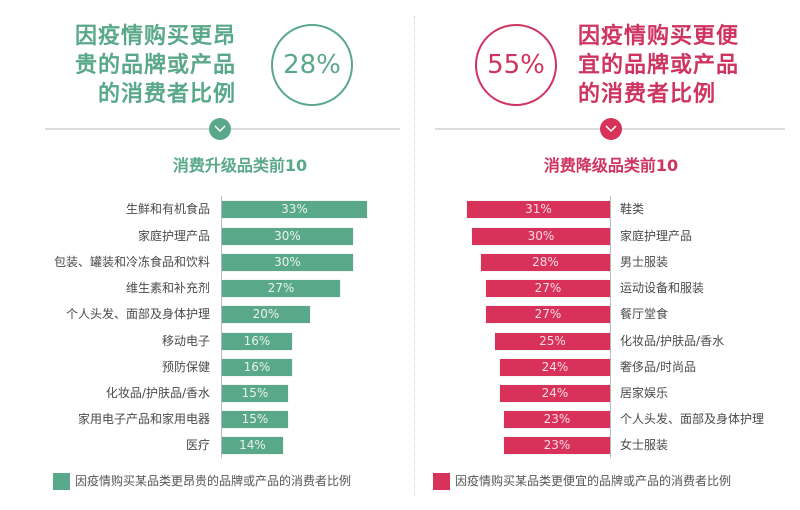 The image size is (800, 510). I want to click on left-bar: 20%, so click(266, 314).